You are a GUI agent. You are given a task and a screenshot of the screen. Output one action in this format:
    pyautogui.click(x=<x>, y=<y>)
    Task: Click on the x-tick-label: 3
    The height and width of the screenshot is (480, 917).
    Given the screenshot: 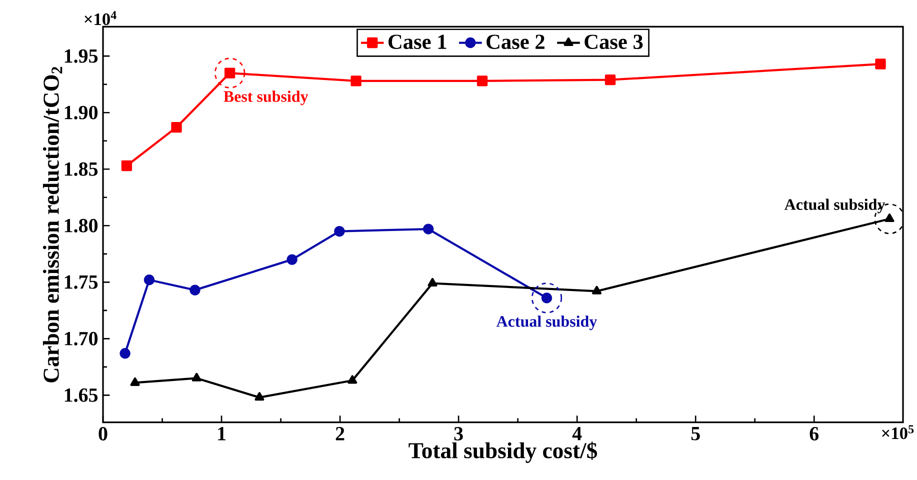 What is the action you would take?
    pyautogui.click(x=458, y=433)
    